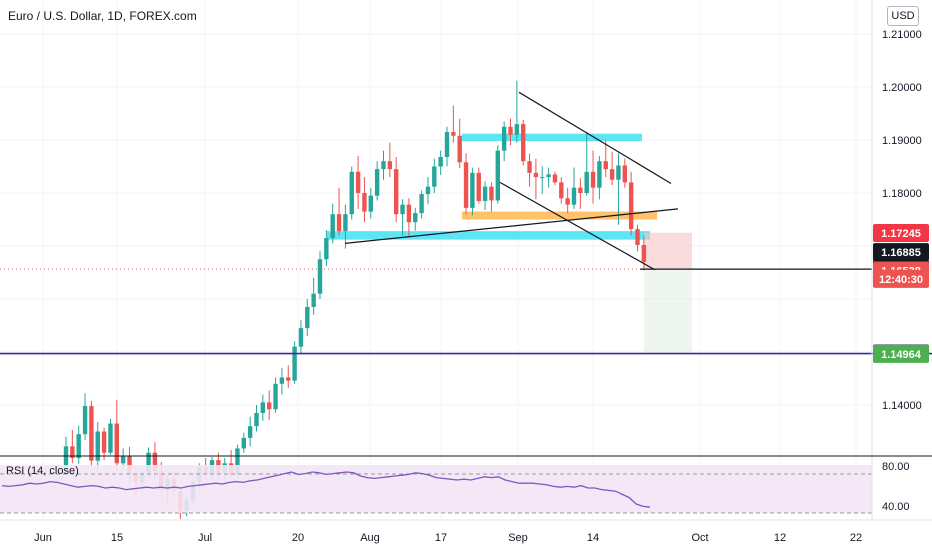 The height and width of the screenshot is (555, 932). What do you see at coordinates (903, 16) in the screenshot?
I see `currency-badge: USD` at bounding box center [903, 16].